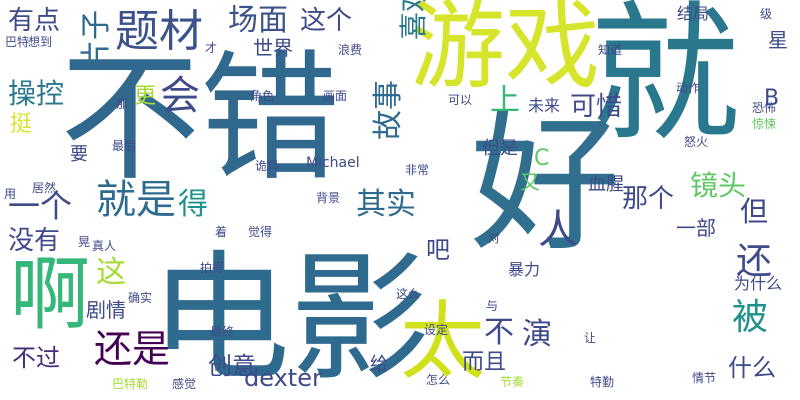  I want to click on word-bei: 被, so click(750, 317).